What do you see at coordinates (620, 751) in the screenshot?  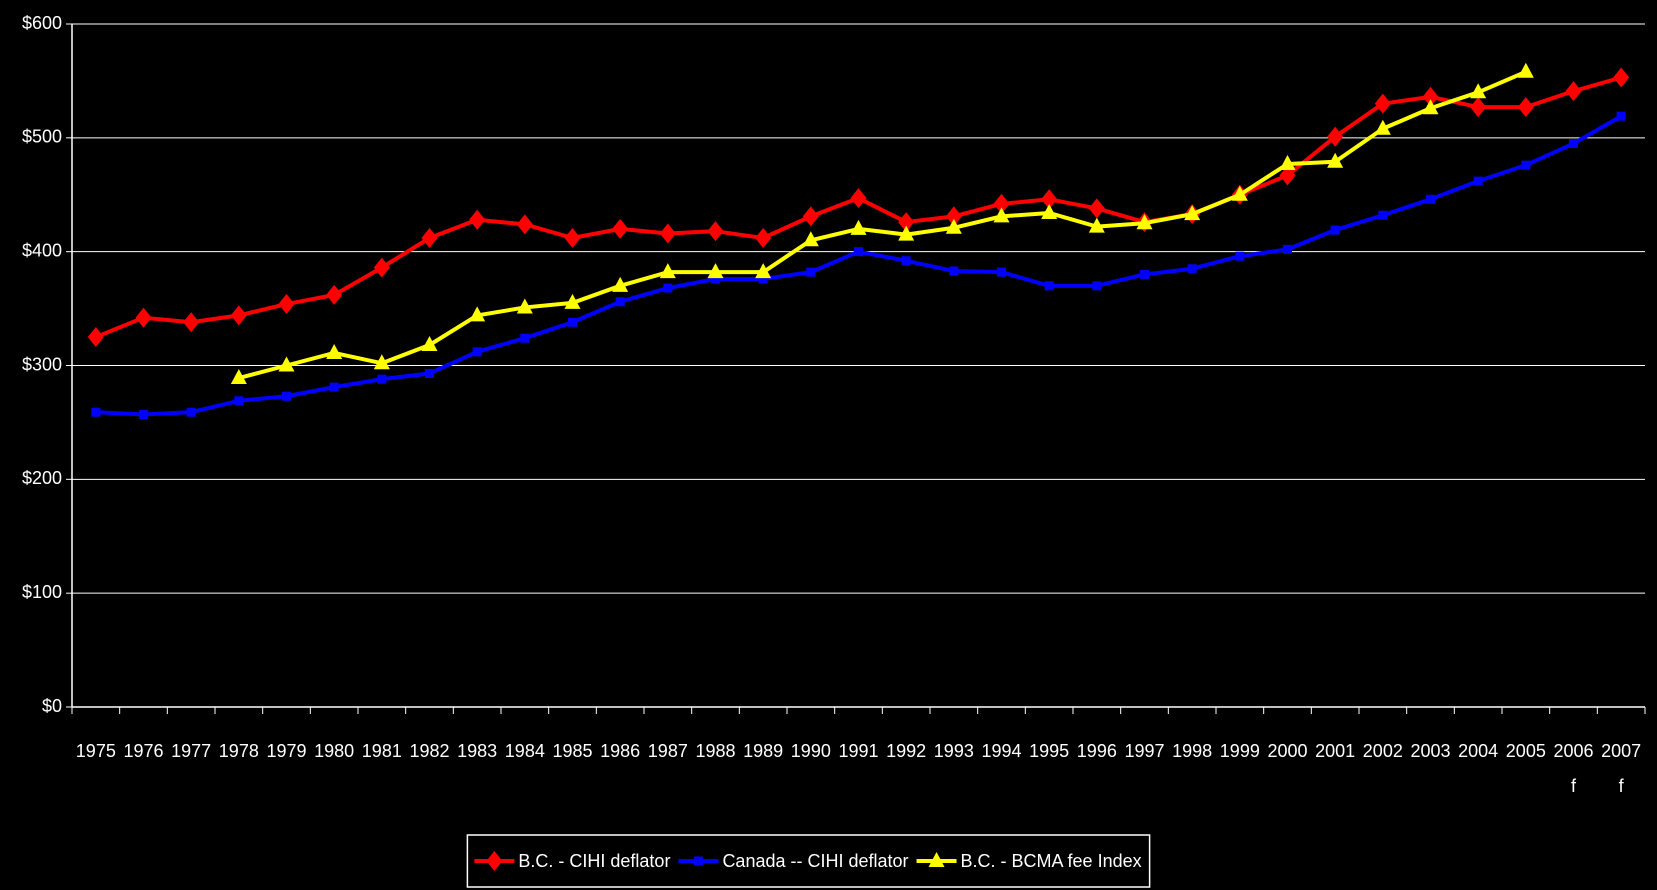 I see `x-tick-label: 1986` at bounding box center [620, 751].